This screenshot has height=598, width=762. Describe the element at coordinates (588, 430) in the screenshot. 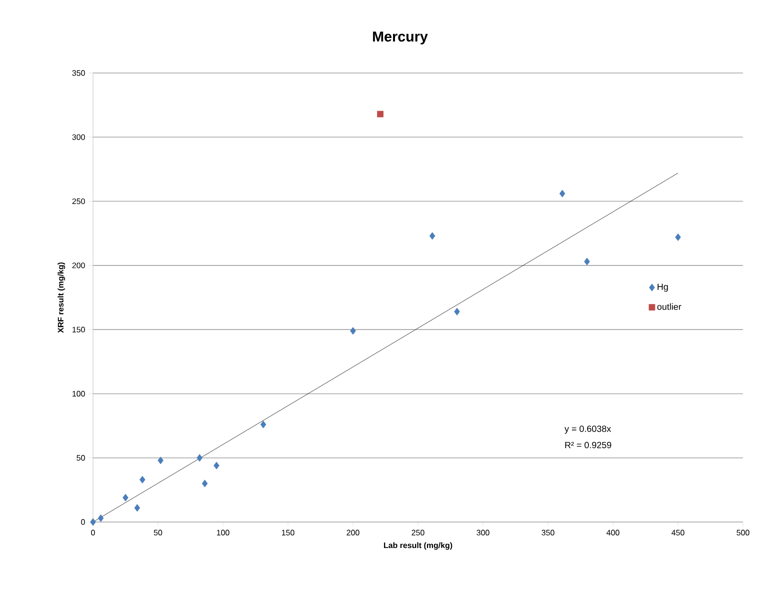

I see `annotation: y = 0.6038x` at that location.